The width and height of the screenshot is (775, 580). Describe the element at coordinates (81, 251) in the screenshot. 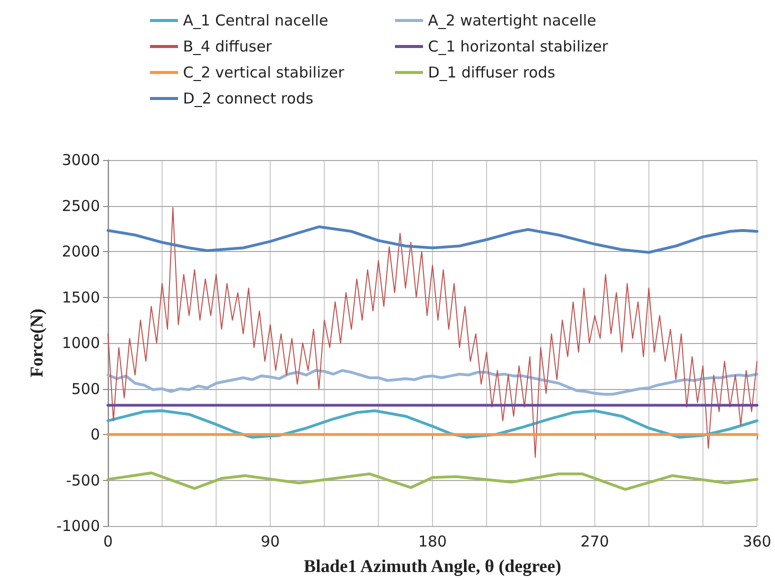

I see `y-tick-label: 2000` at that location.